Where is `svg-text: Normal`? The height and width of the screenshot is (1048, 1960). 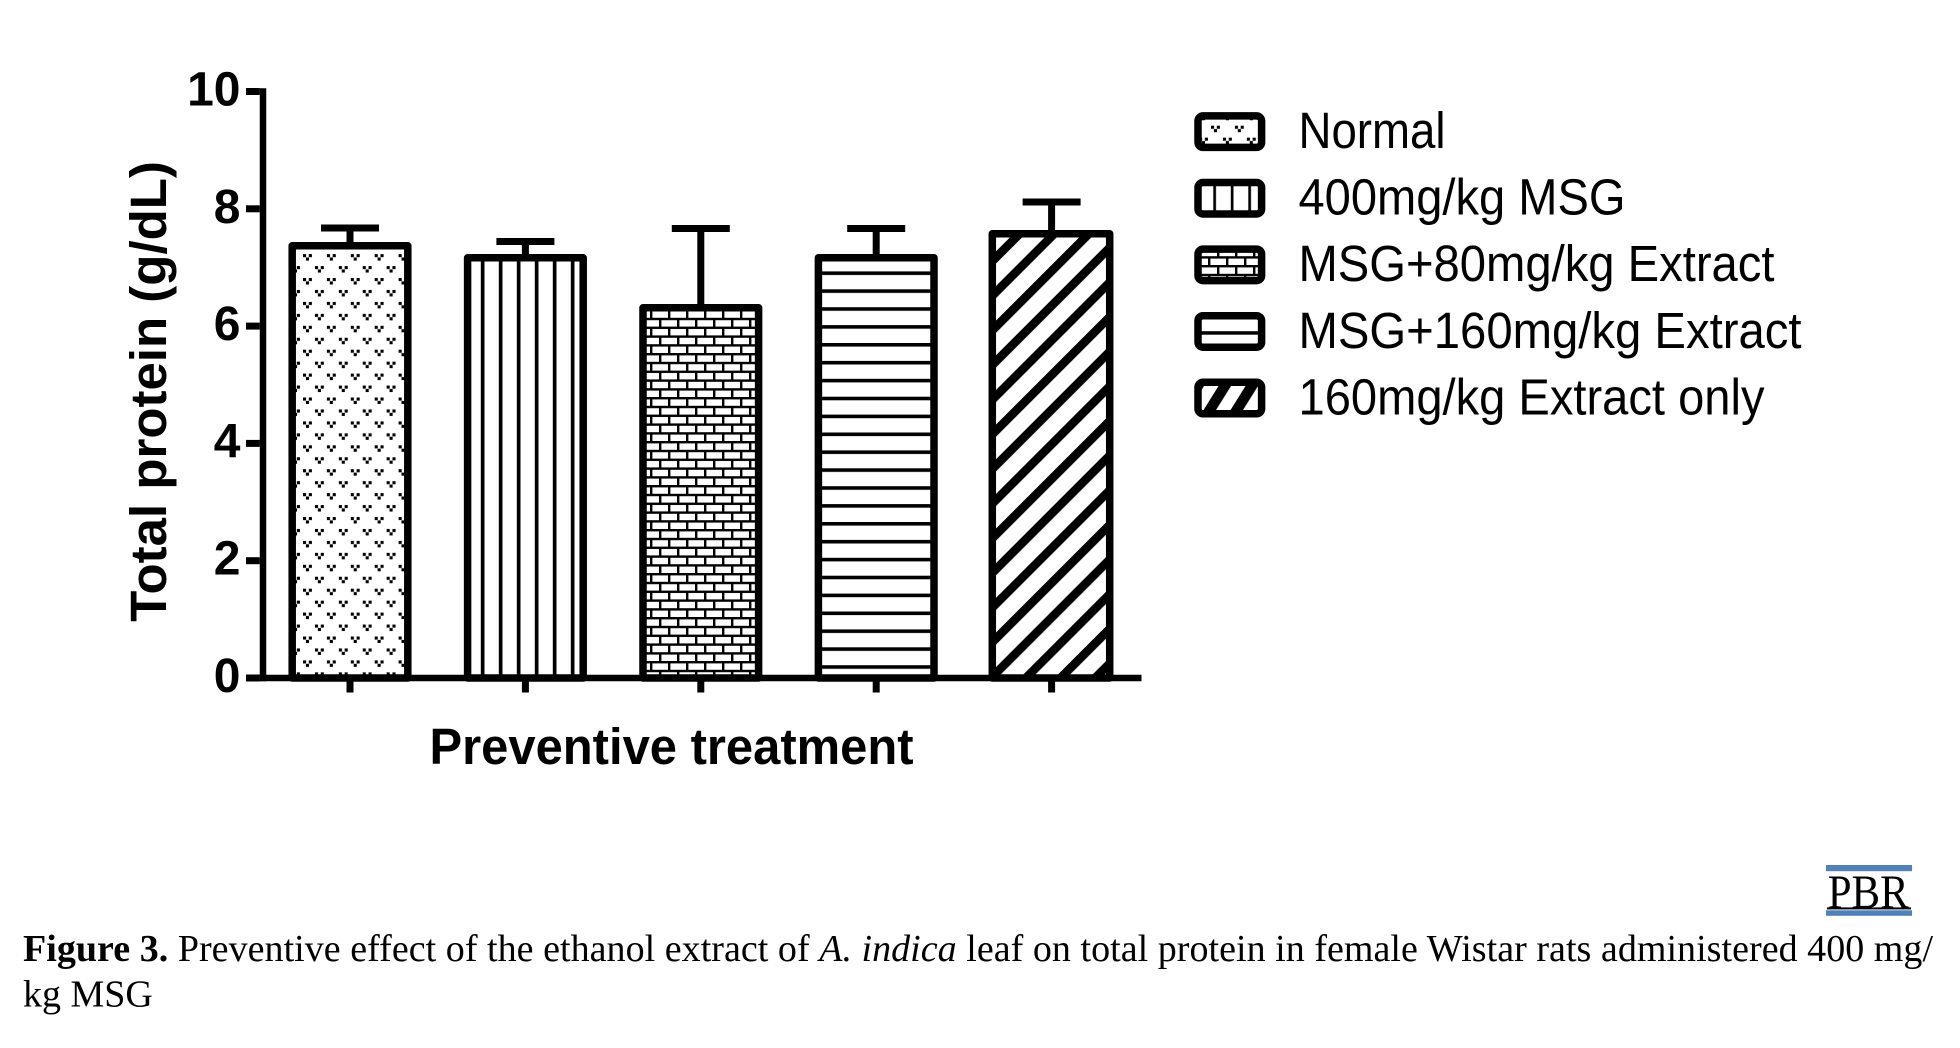 svg-text: Normal is located at coordinates (1372, 130).